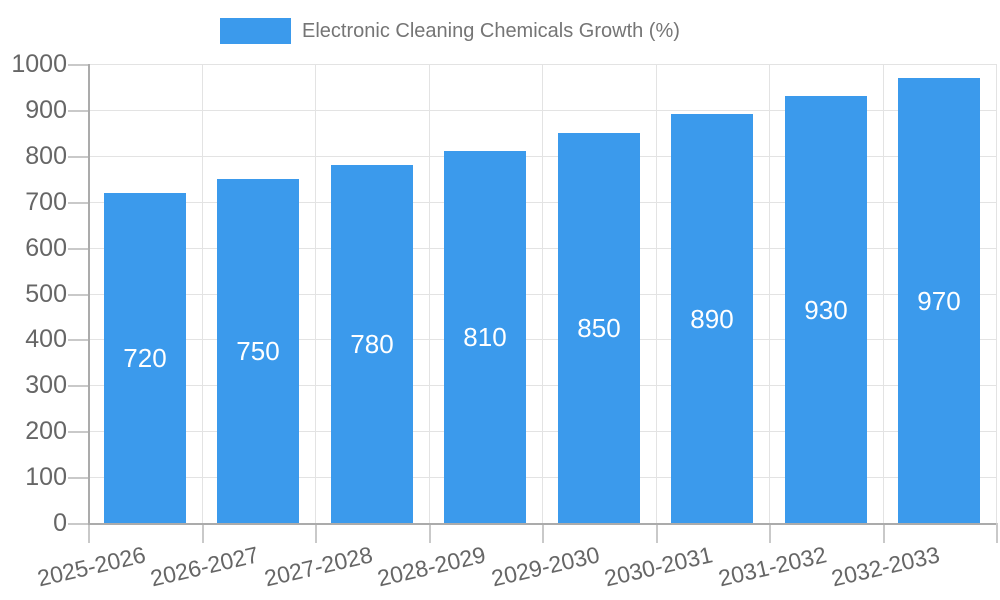  Describe the element at coordinates (772, 566) in the screenshot. I see `x-tick-label: 2031-2032` at that location.